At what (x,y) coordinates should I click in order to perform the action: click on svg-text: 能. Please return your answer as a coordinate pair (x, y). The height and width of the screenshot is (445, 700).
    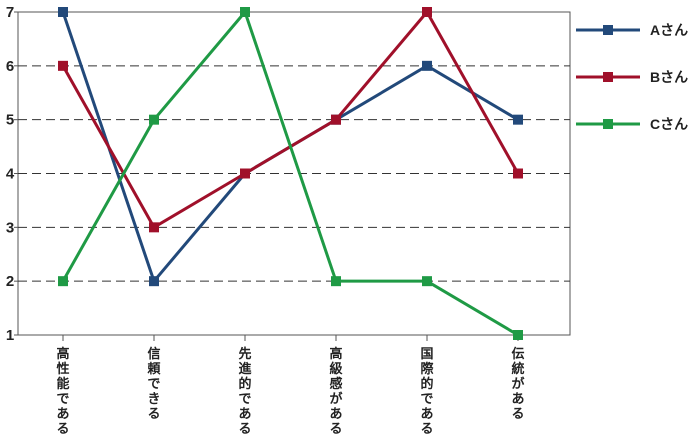
    Looking at the image, I should click on (62, 384).